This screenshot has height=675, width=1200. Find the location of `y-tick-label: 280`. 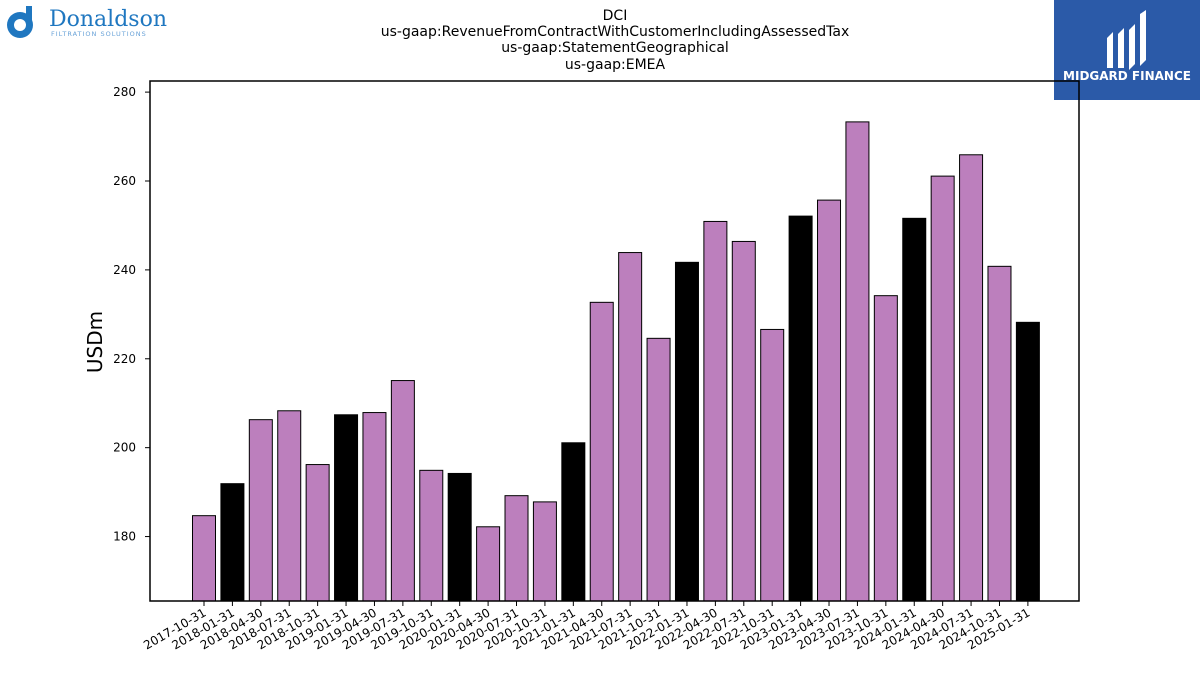

y-tick-label: 280 is located at coordinates (124, 92).